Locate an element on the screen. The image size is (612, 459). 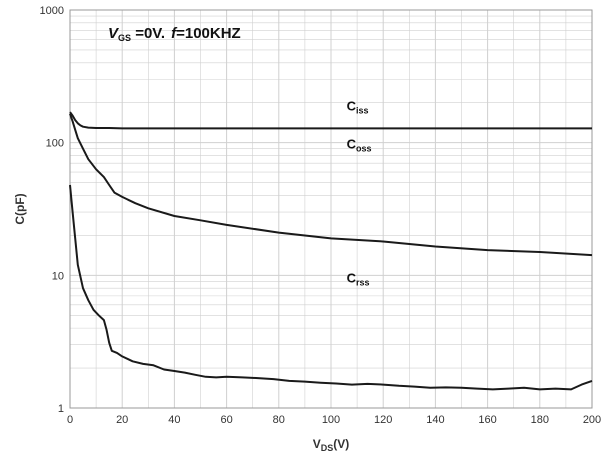
series-label-coss: Coss is located at coordinates (359, 145).